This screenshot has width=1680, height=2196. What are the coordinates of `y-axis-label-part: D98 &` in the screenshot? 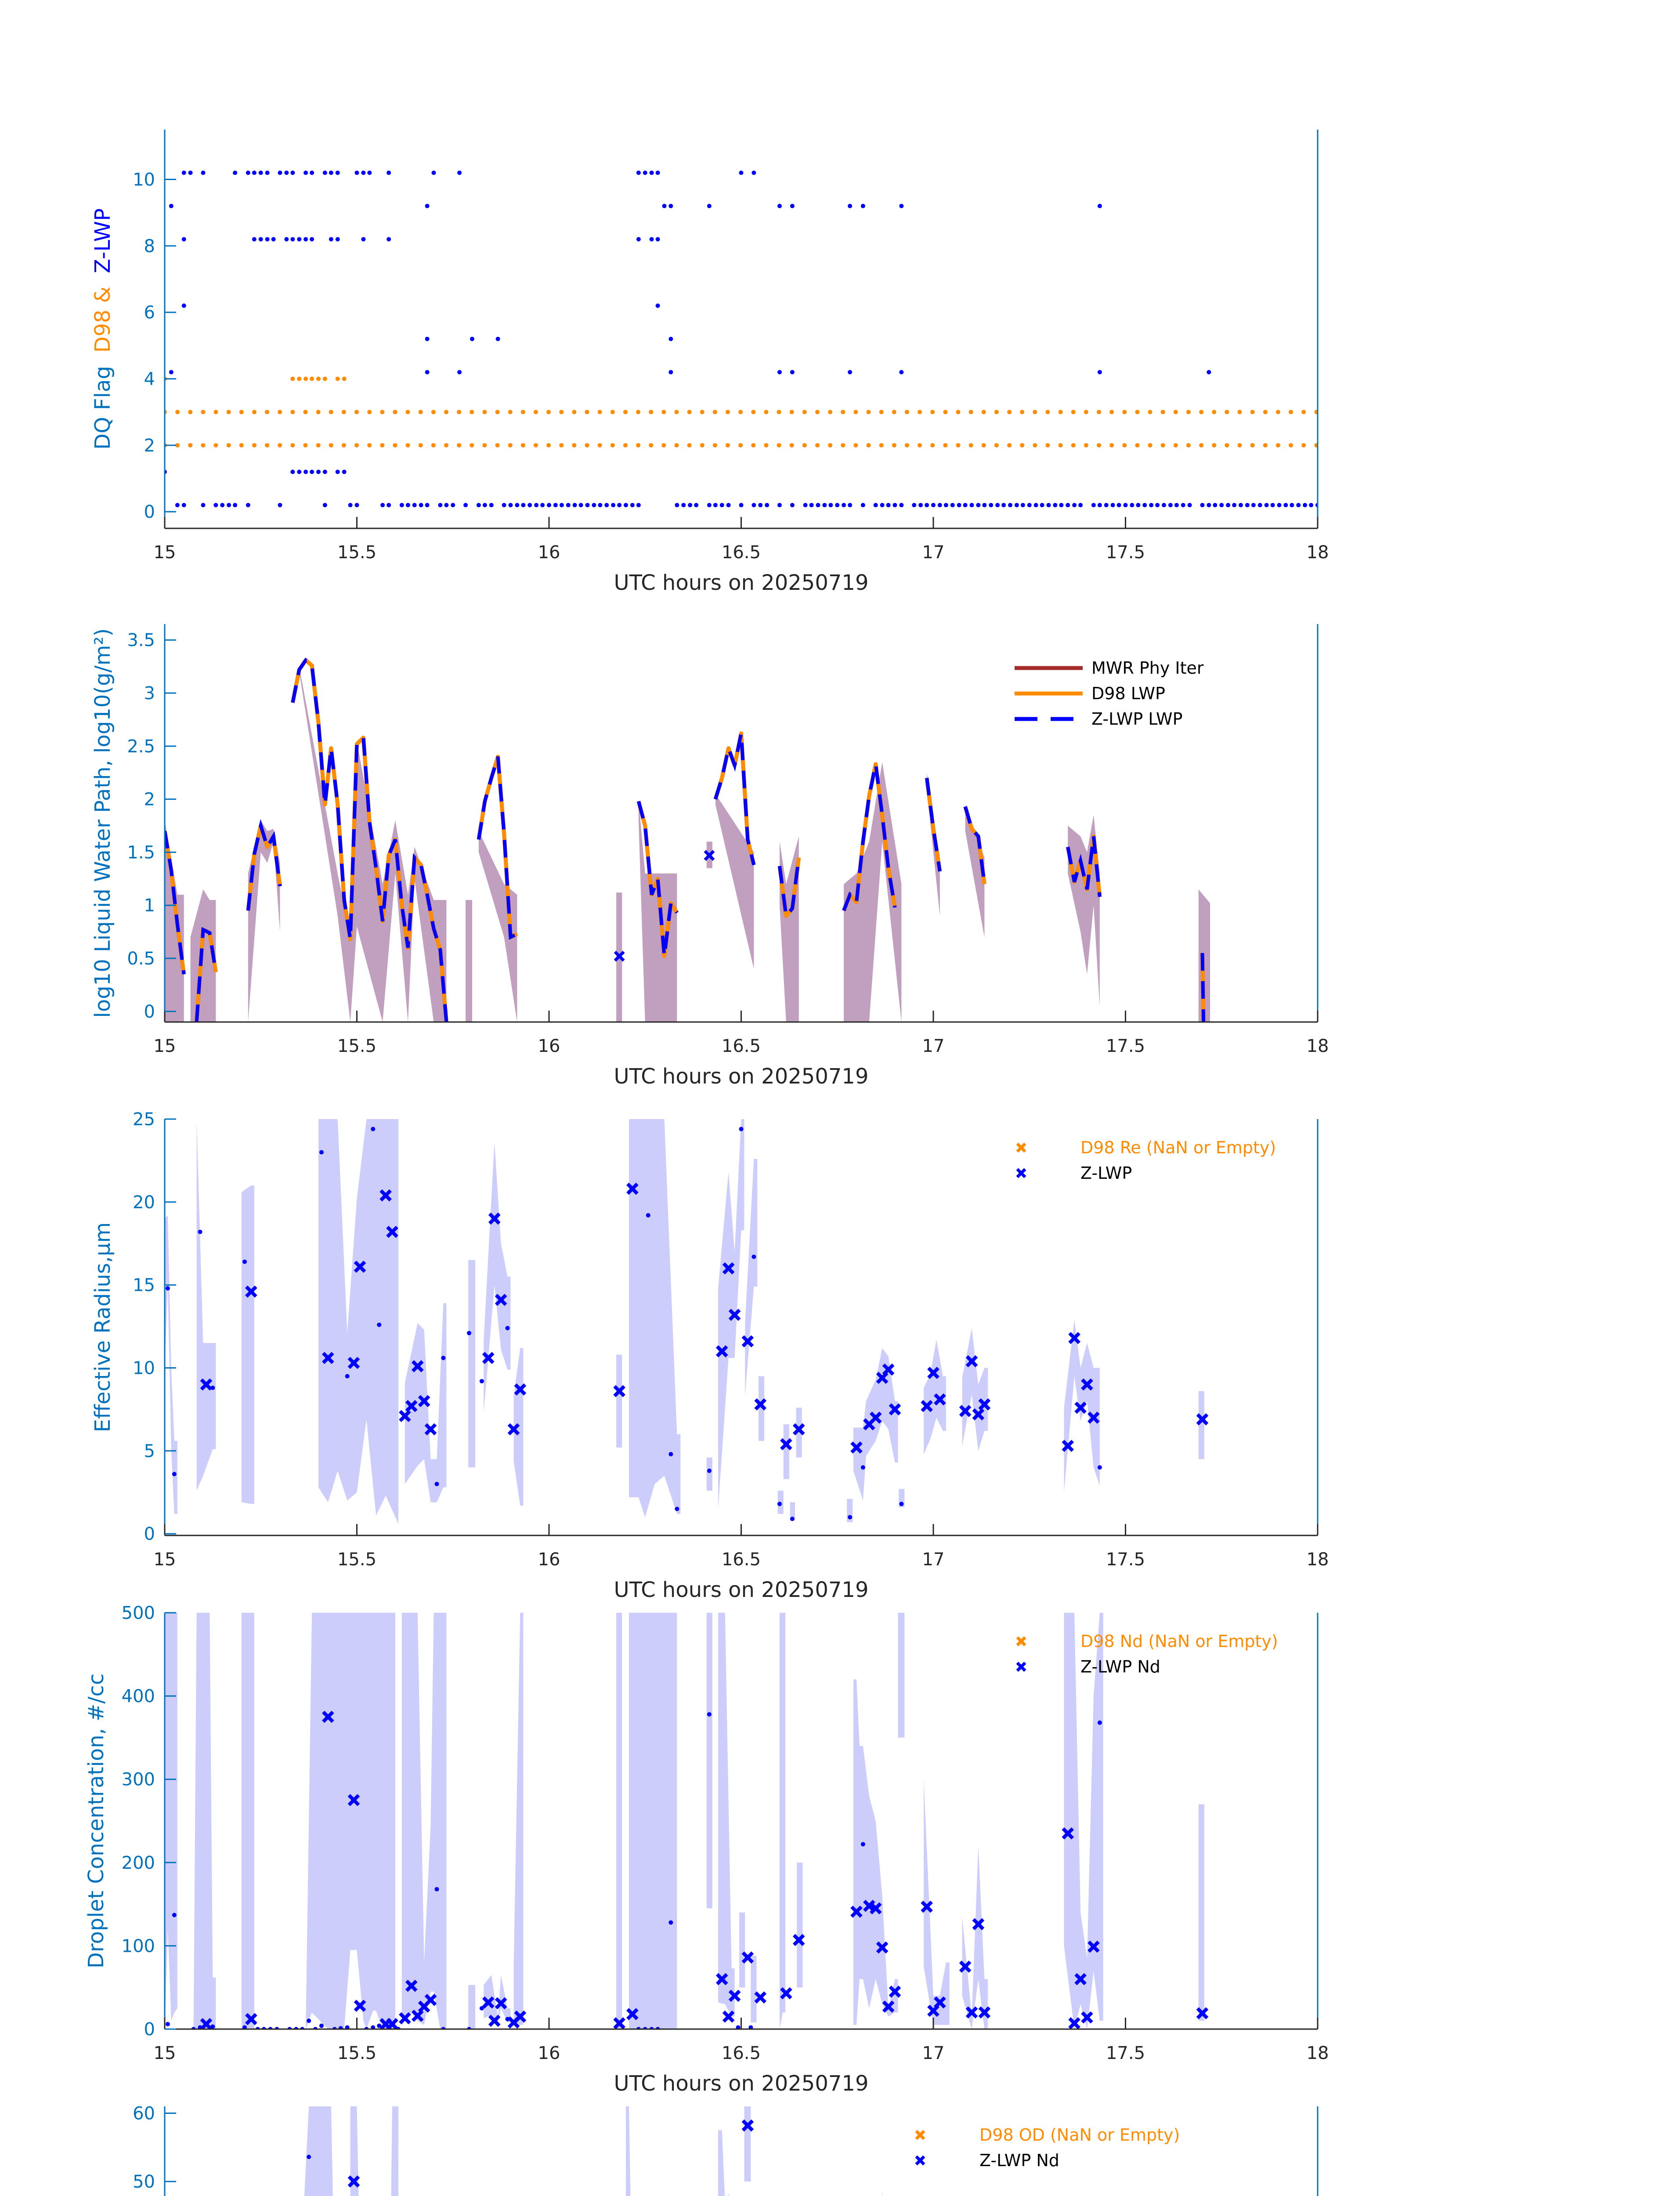 It's located at (102, 319).